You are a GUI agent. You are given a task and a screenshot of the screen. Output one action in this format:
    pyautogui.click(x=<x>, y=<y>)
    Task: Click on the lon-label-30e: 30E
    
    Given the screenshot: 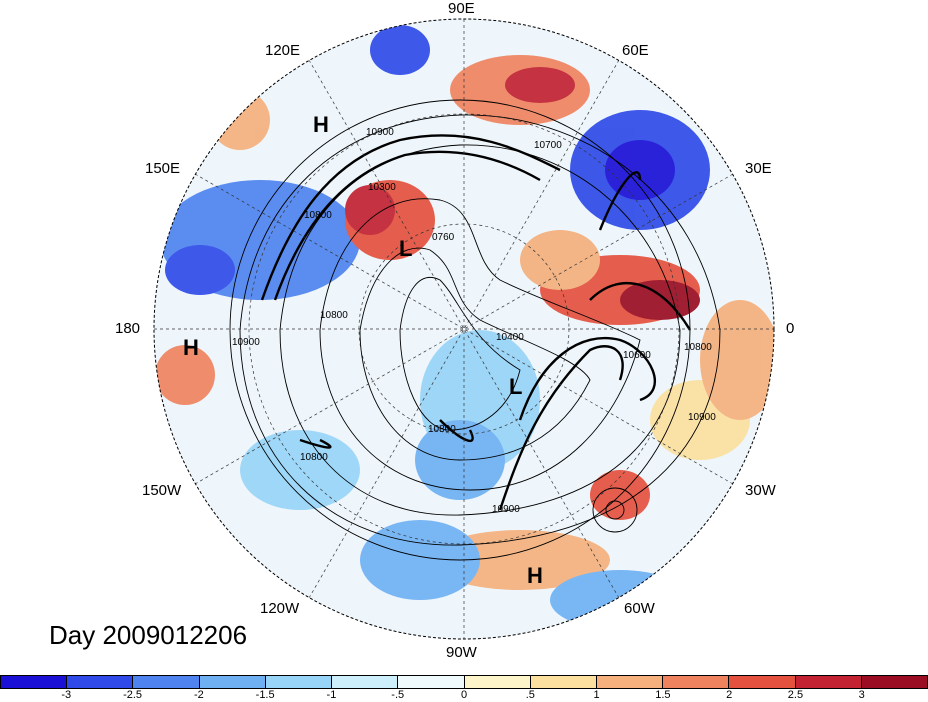 What is the action you would take?
    pyautogui.click(x=758, y=168)
    